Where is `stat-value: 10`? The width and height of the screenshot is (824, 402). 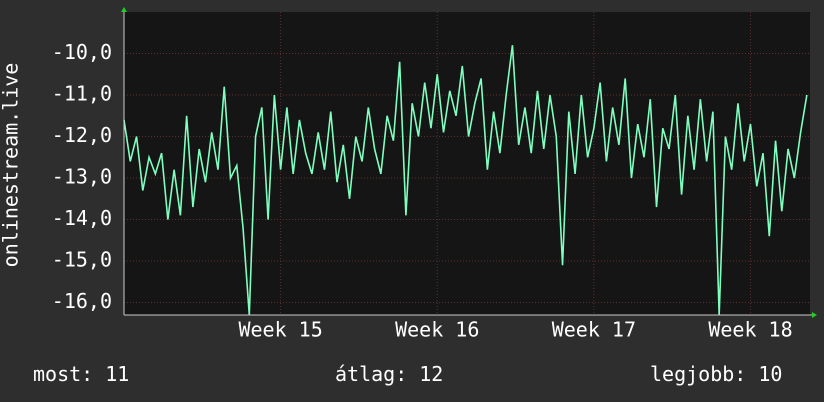 stat-value: 10 is located at coordinates (770, 374).